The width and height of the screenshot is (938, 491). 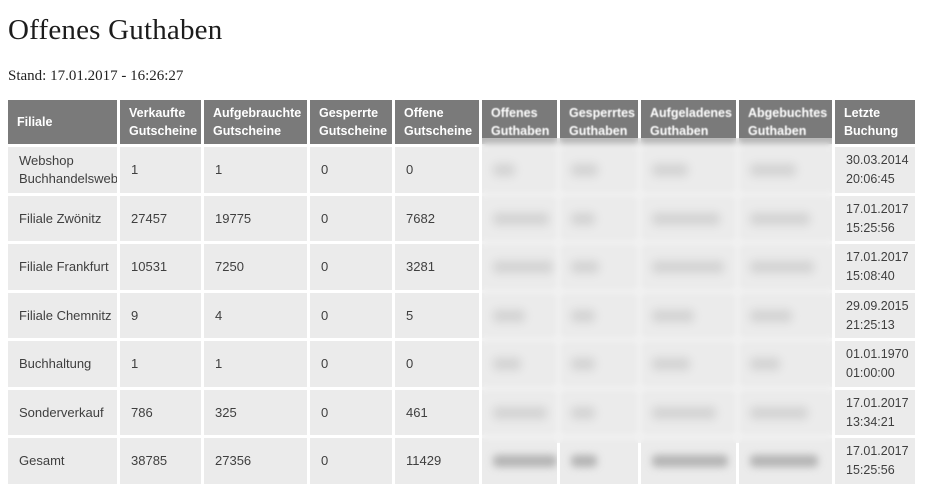 I want to click on column-header-aufgeladenes-guthaben: Aufgeladenes Guthaben, so click(x=690, y=122).